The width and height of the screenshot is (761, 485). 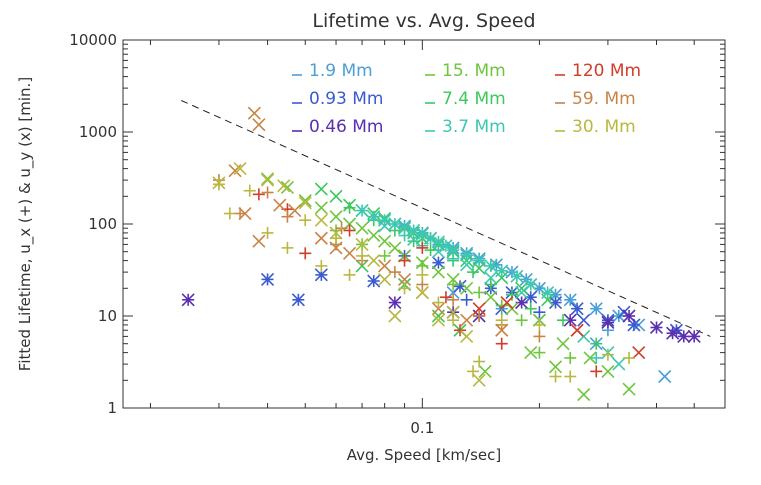 What do you see at coordinates (112, 408) in the screenshot?
I see `y-tick-label: 1` at bounding box center [112, 408].